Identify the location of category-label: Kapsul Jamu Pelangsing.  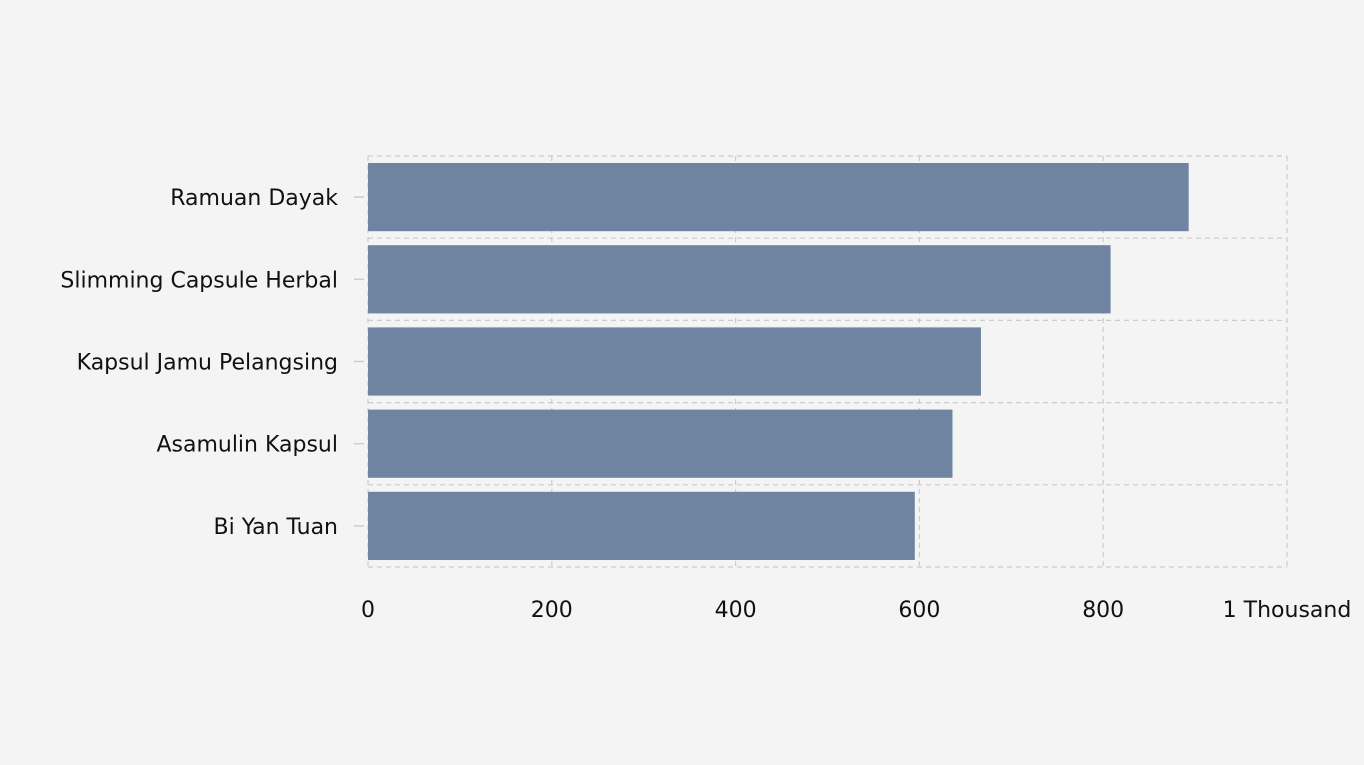
(207, 363).